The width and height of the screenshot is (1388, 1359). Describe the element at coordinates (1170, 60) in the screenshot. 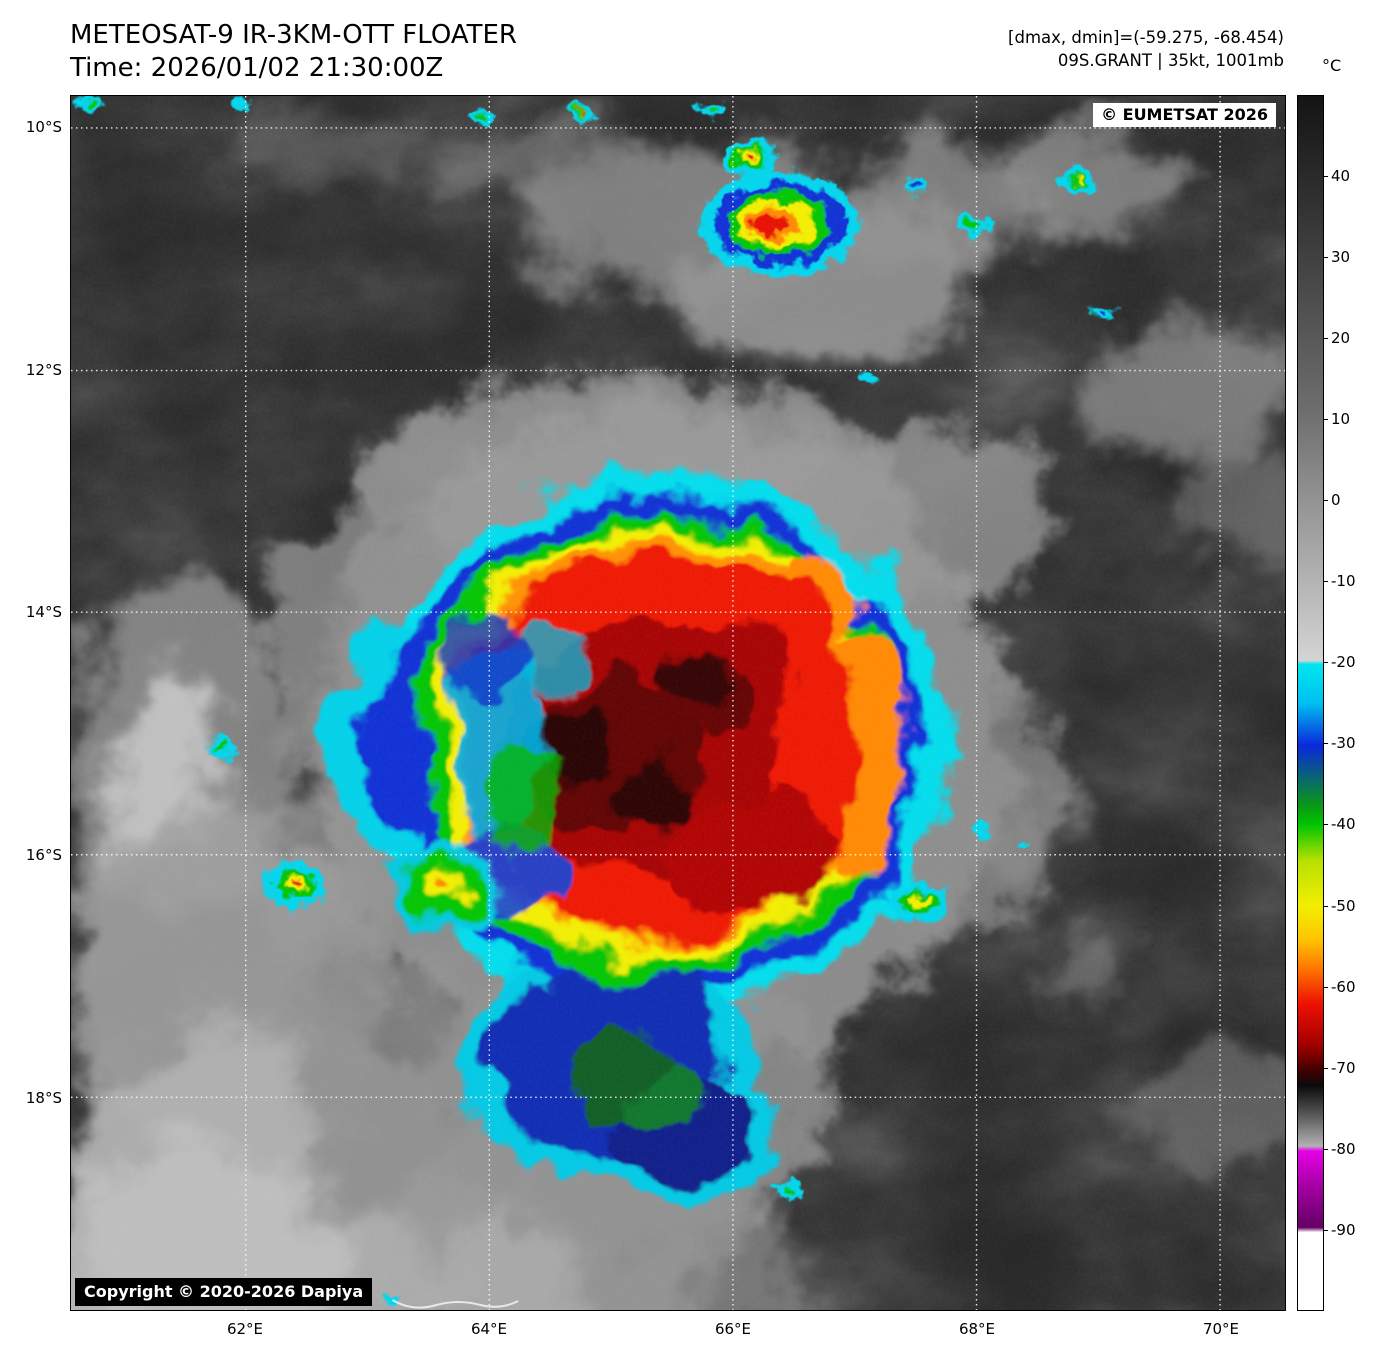

I see `storm-info: 09S.GRANT | 35kt, 1001mb` at that location.